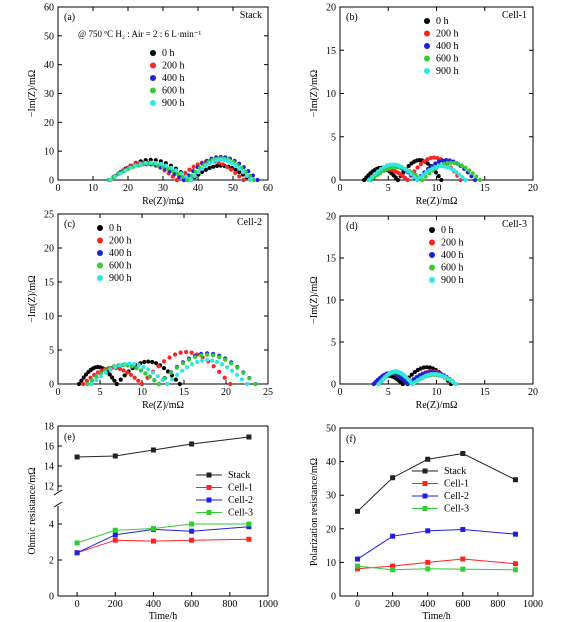 Image resolution: width=567 pixels, height=622 pixels. What do you see at coordinates (268, 392) in the screenshot?
I see `x-tick-label: 25` at bounding box center [268, 392].